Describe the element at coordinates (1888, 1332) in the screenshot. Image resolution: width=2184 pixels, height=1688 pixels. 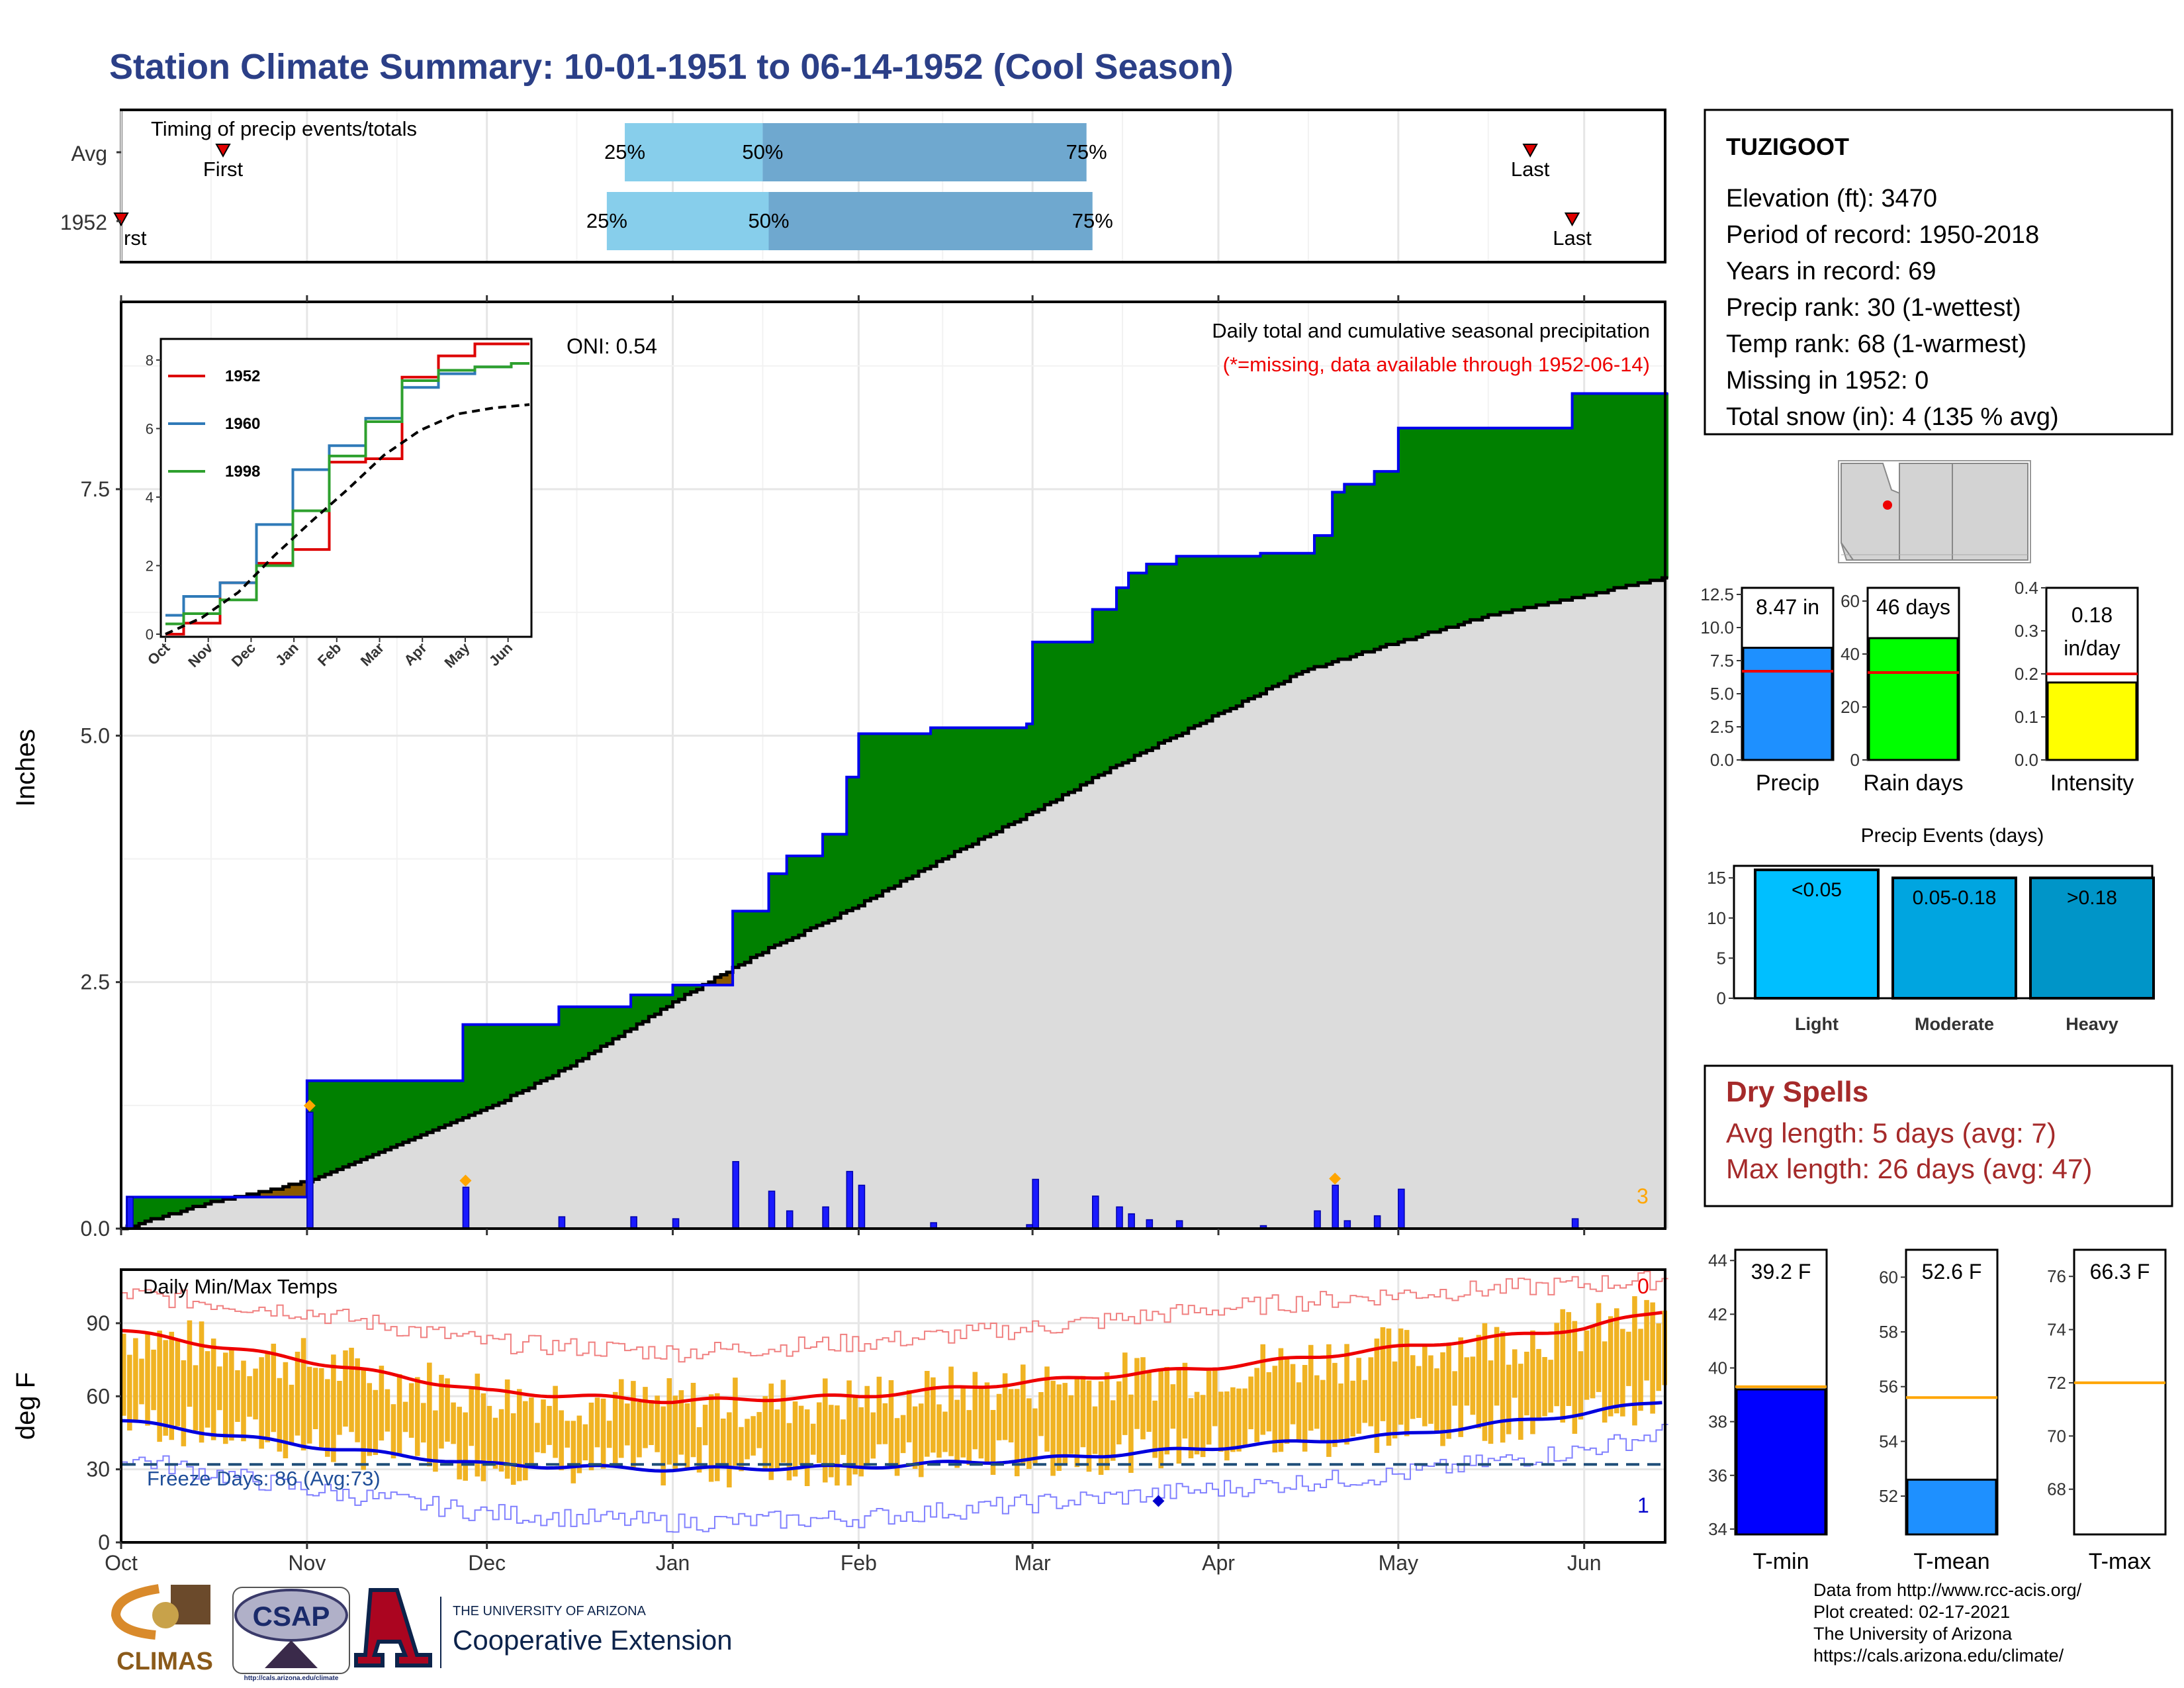
I see `temp-summary-y-tick-label: 58` at that location.